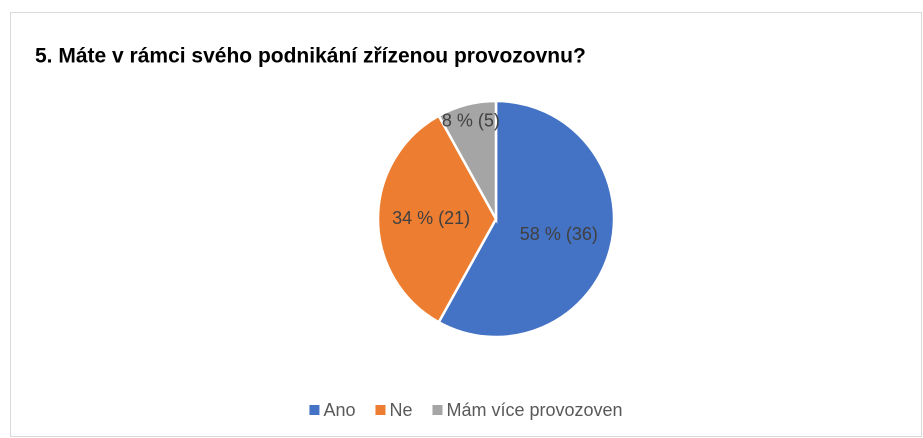 This screenshot has height=438, width=923. Describe the element at coordinates (471, 121) in the screenshot. I see `data-label: 8 % (5)` at that location.